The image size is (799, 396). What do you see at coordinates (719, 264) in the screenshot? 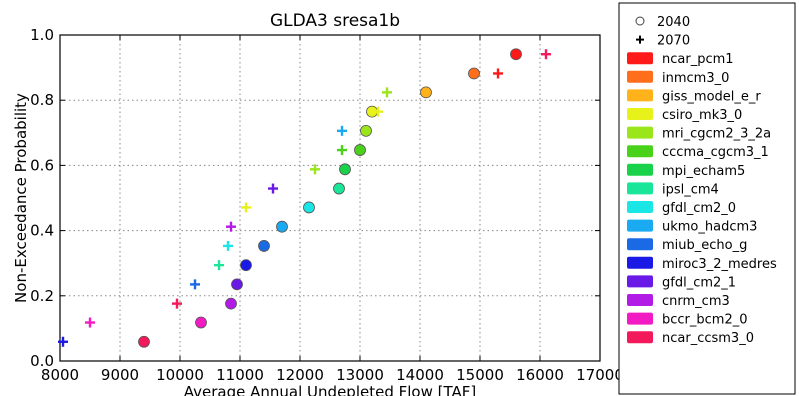
I see `legend-label: miroc3_2_medres` at bounding box center [719, 264].